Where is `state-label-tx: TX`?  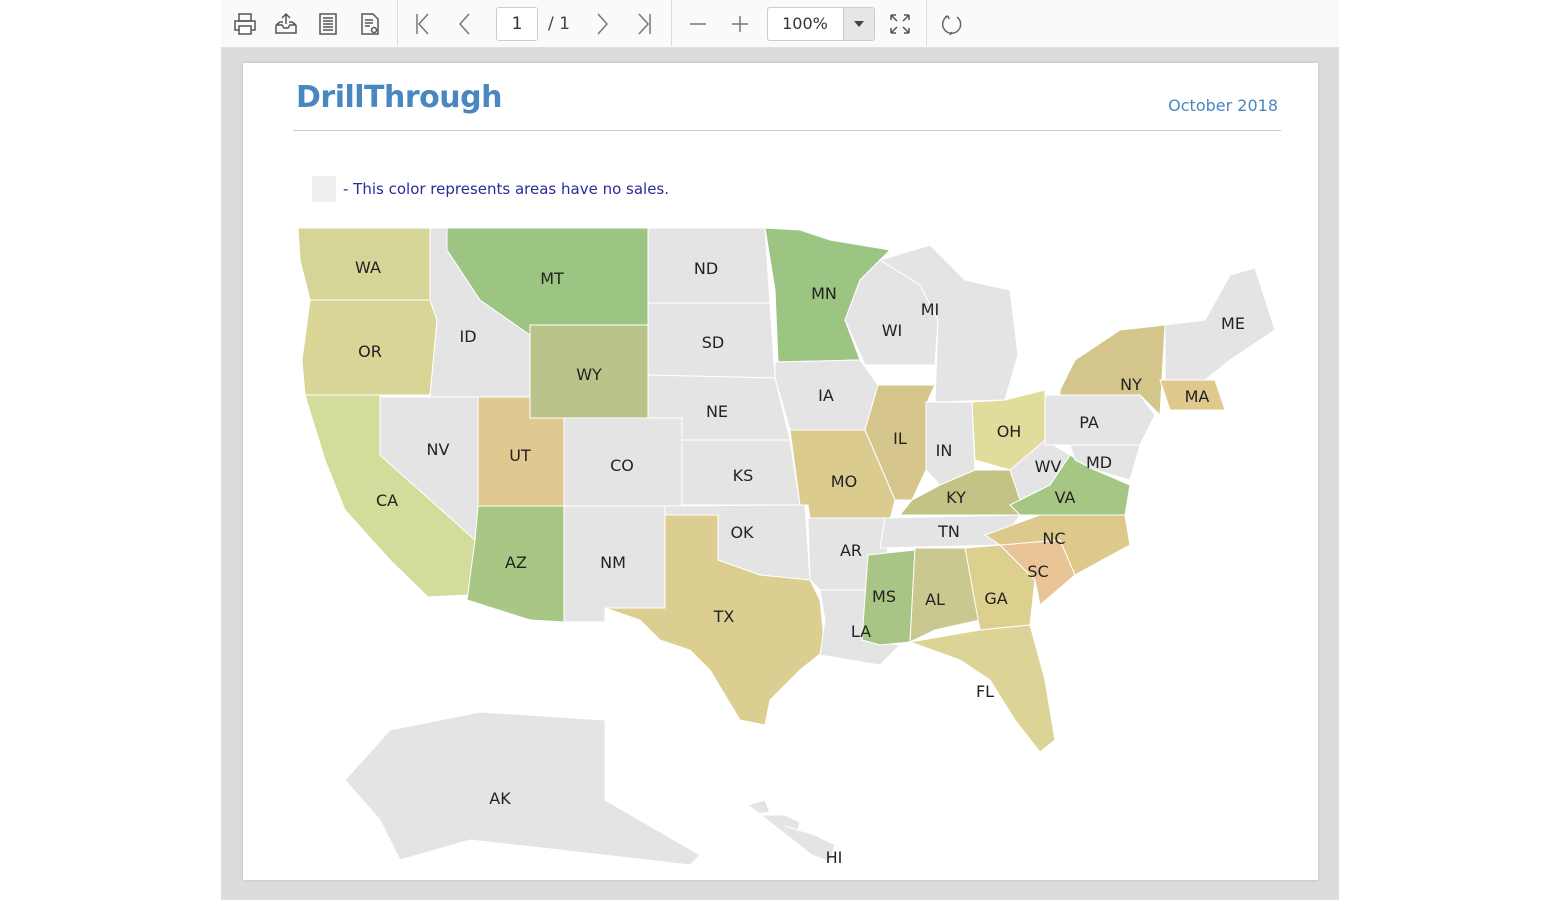 state-label-tx: TX is located at coordinates (724, 616).